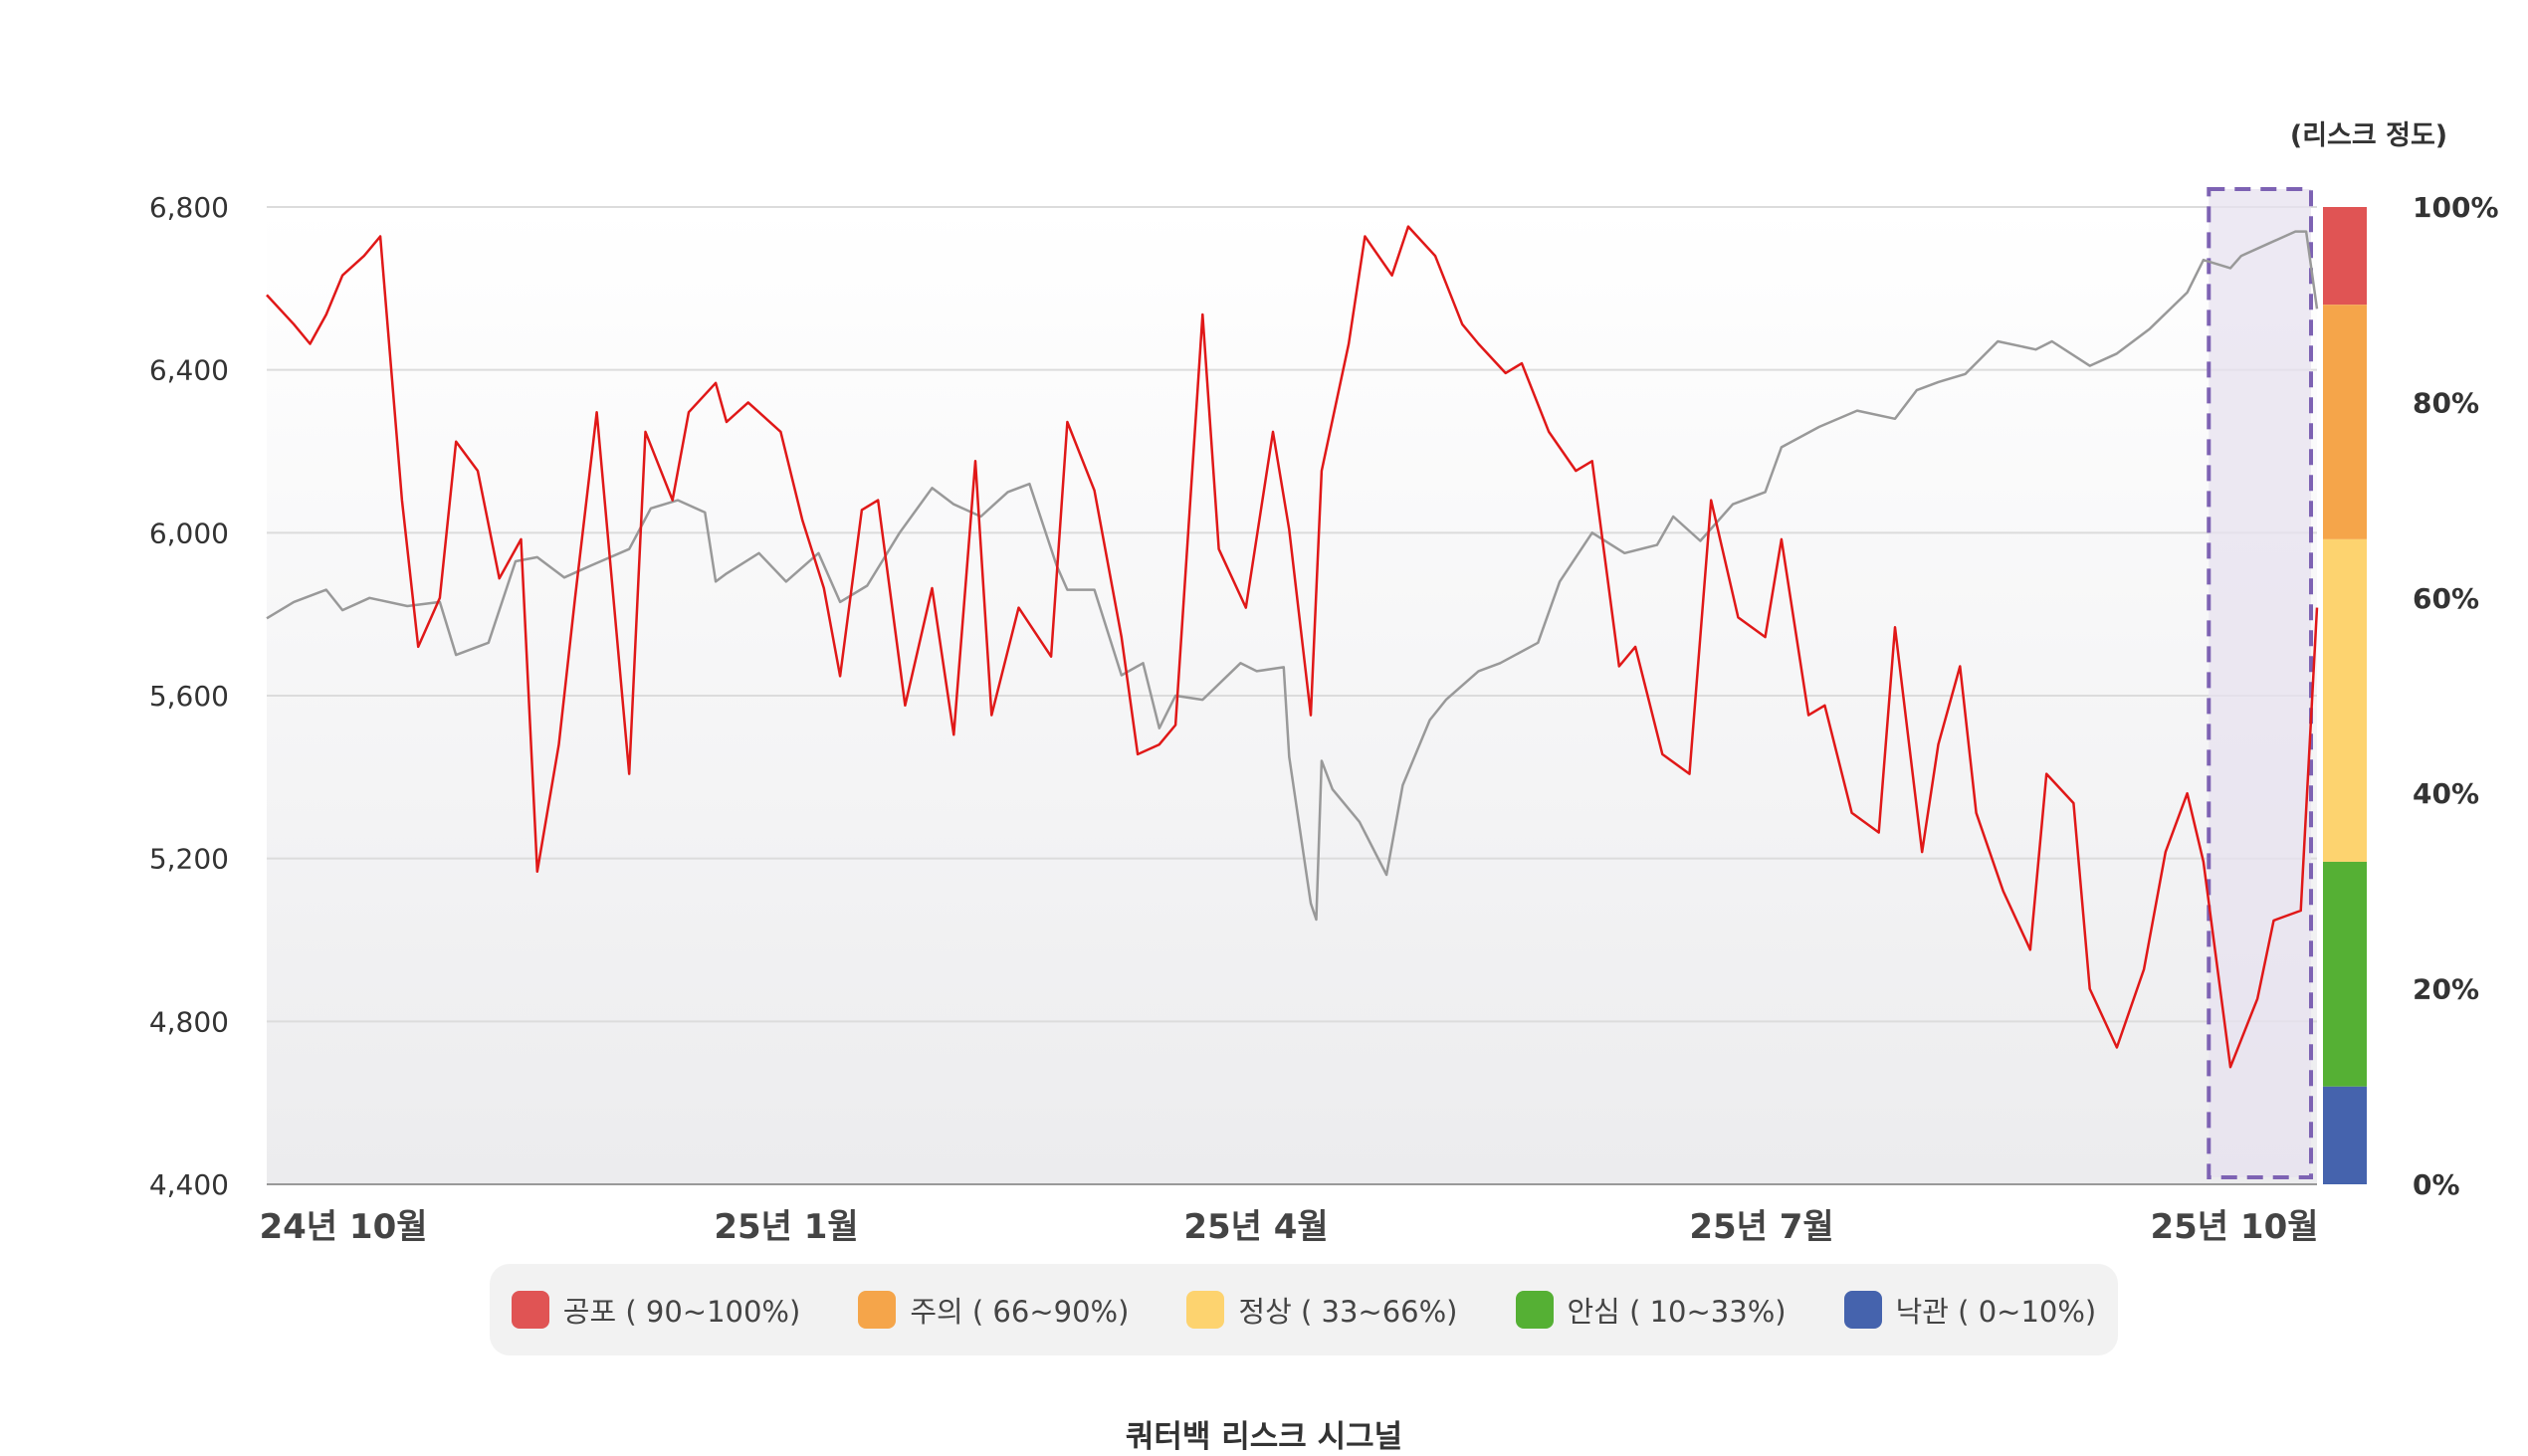 This screenshot has width=2528, height=1456. What do you see at coordinates (189, 533) in the screenshot?
I see `y-tick-label: 6,000` at bounding box center [189, 533].